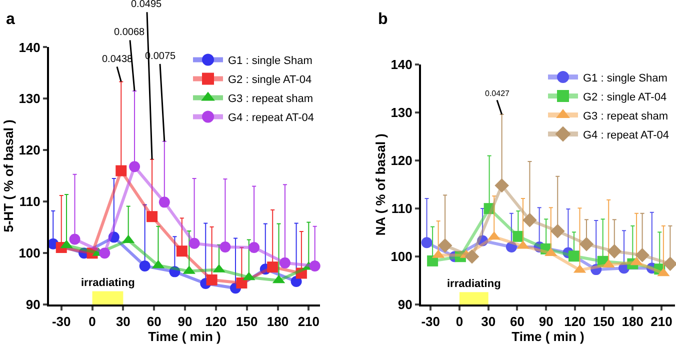 The height and width of the screenshot is (349, 676). What do you see at coordinates (380, 184) in the screenshot?
I see `y-axis-title: NA ( % of basal )` at bounding box center [380, 184].